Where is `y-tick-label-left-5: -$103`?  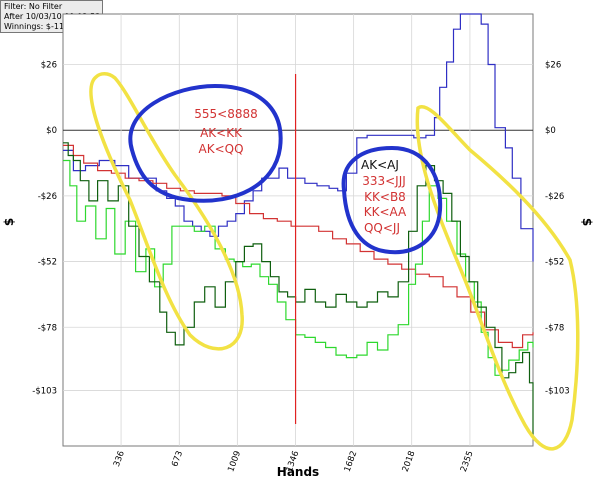 y-tick-label-left-5: -$103 is located at coordinates (44, 391).